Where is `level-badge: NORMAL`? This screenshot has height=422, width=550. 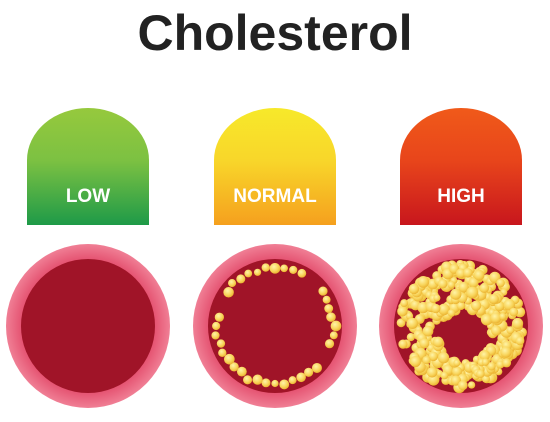
level-badge: NORMAL is located at coordinates (275, 166).